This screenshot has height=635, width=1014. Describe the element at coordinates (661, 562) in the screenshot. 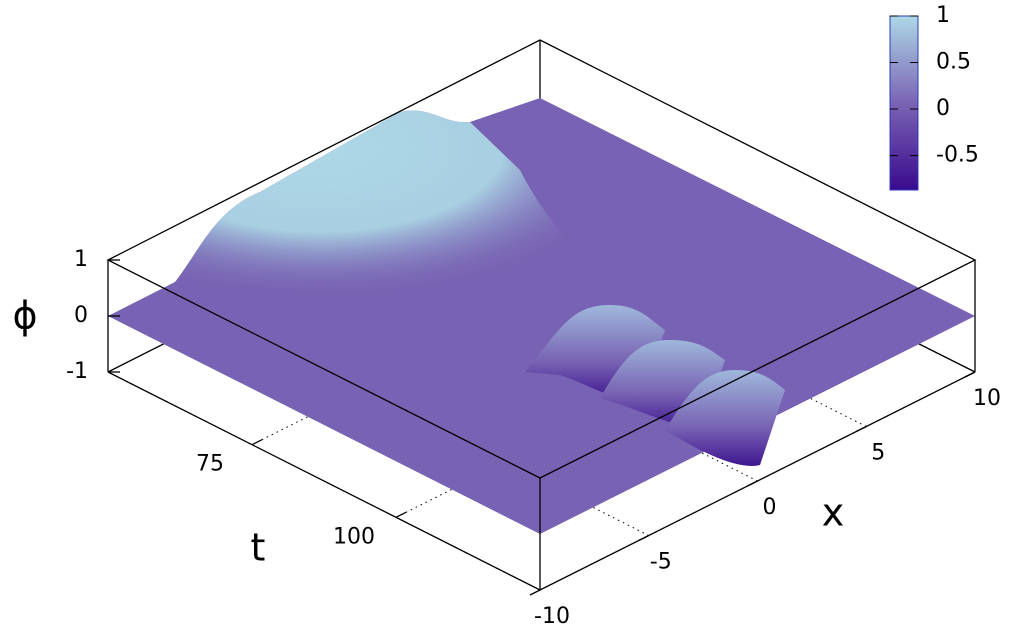

I see `x-tick-label: -5` at that location.